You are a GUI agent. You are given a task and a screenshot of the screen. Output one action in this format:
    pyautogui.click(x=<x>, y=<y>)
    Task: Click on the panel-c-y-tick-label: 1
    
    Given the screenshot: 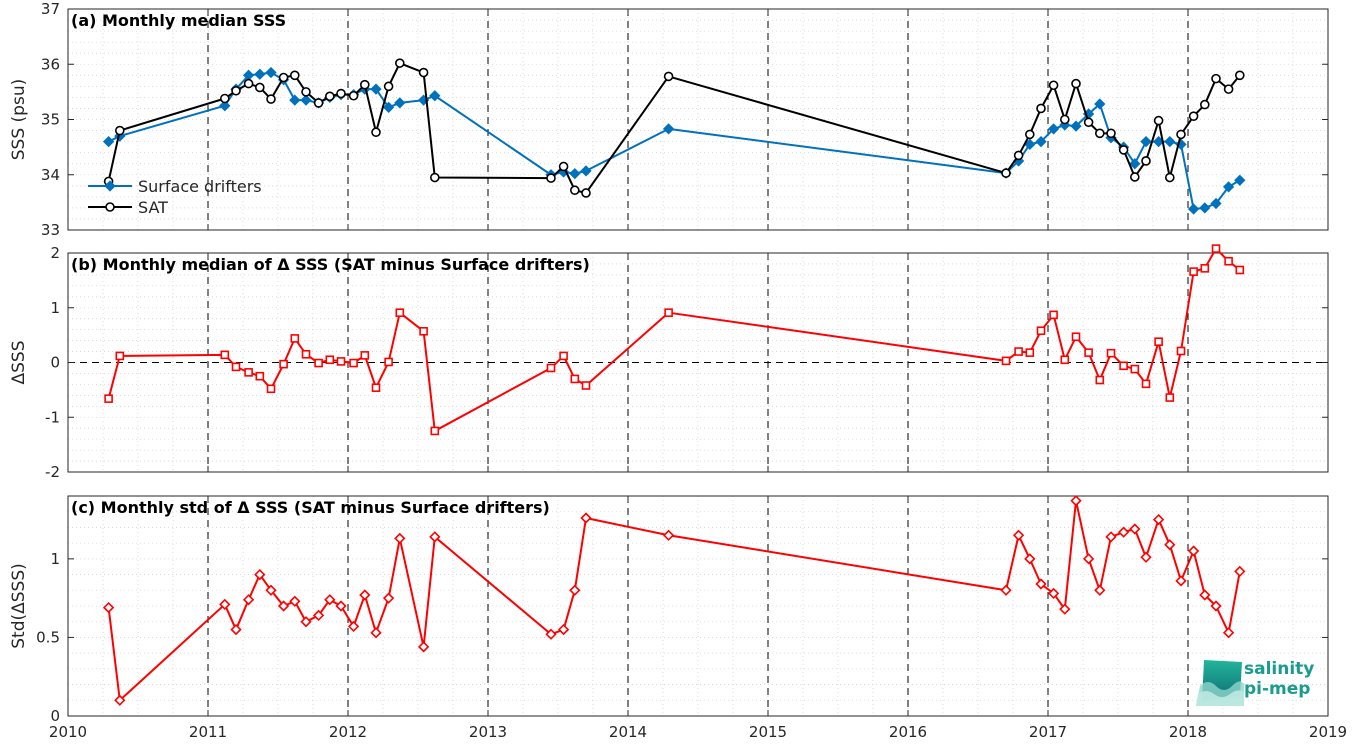 What is the action you would take?
    pyautogui.click(x=55, y=559)
    